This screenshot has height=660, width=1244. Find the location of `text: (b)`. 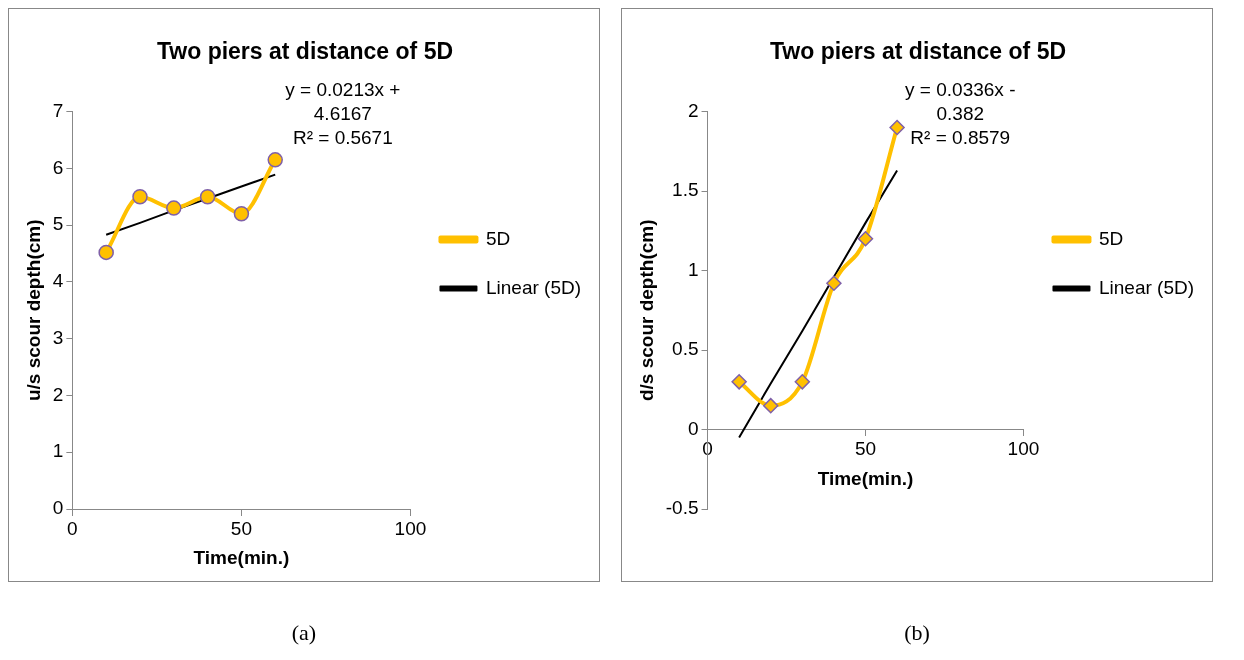

text: (b) is located at coordinates (917, 633).